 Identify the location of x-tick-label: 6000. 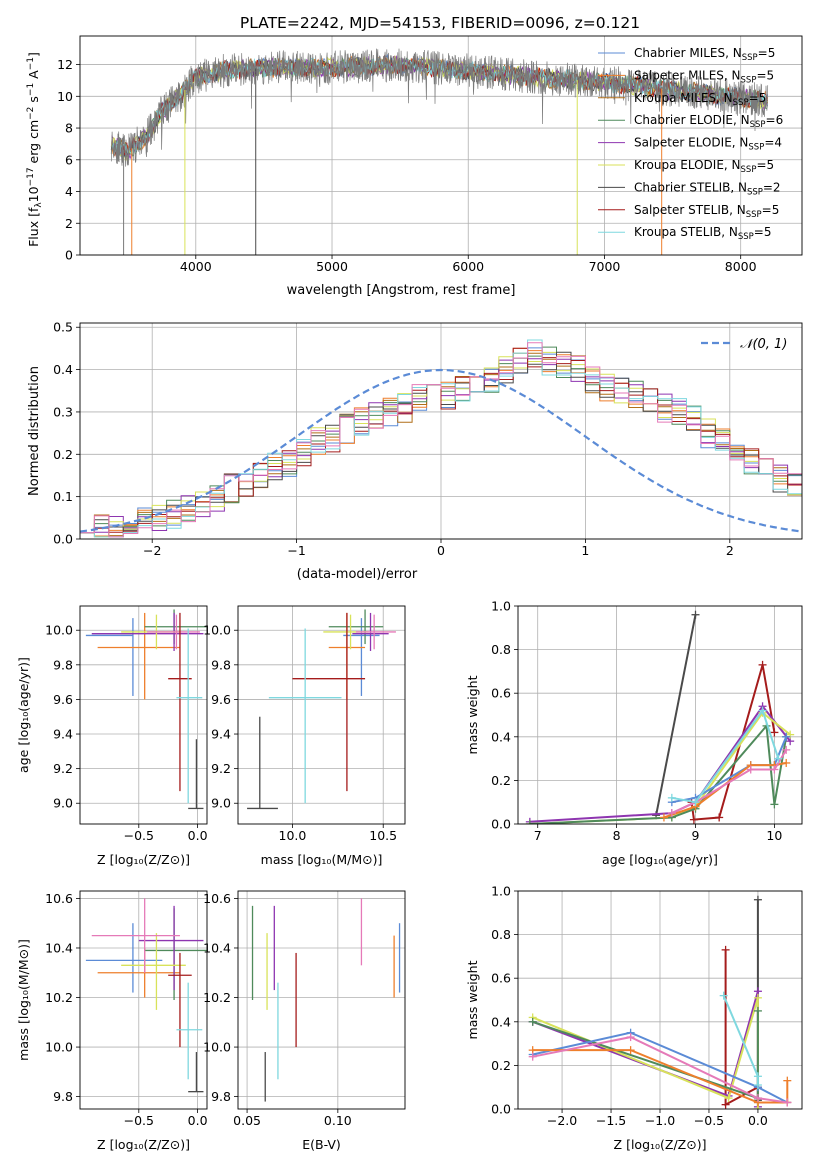
(468, 266).